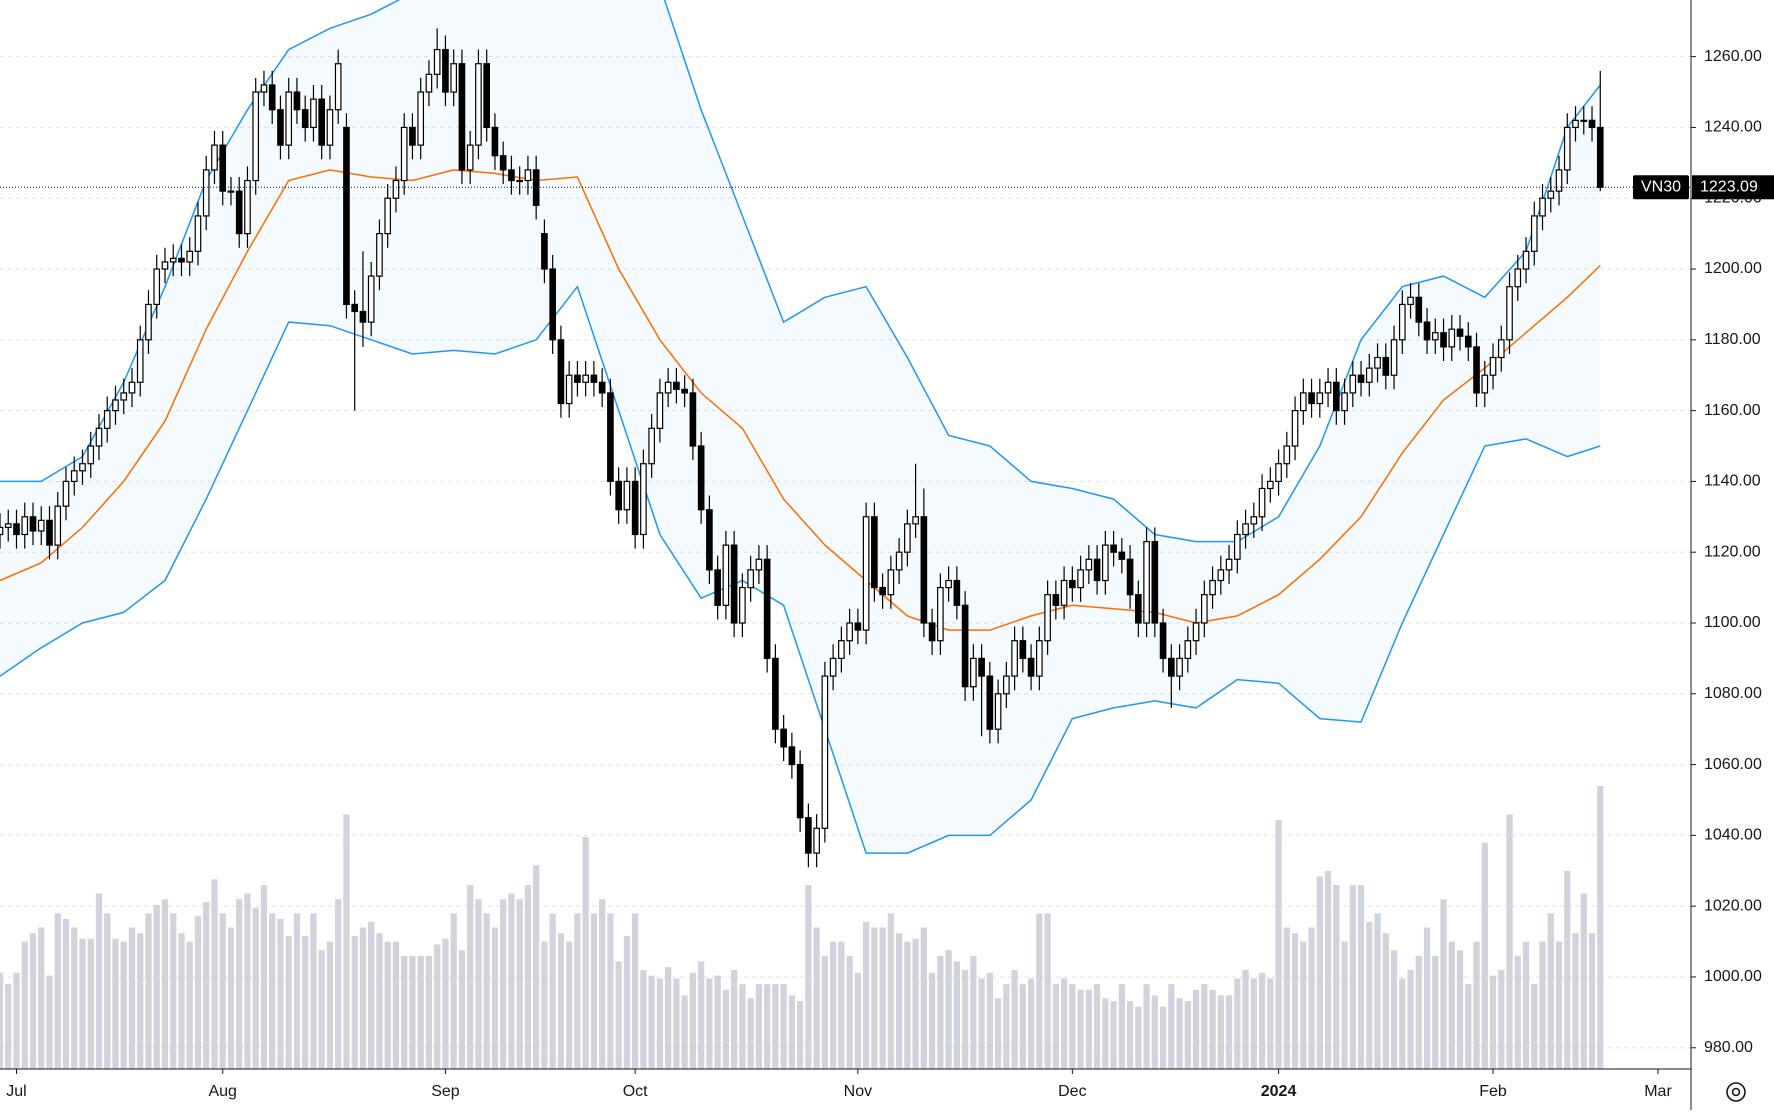 The height and width of the screenshot is (1115, 1774). Describe the element at coordinates (1728, 1047) in the screenshot. I see `y-tick-label: 980.00` at that location.